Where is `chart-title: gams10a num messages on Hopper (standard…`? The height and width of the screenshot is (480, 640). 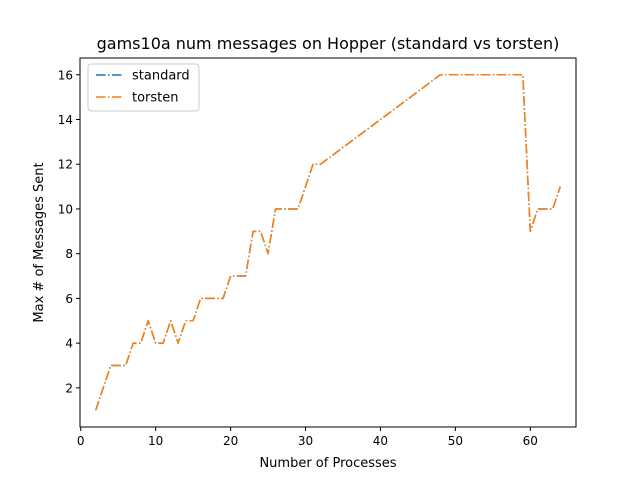
chart-title: gams10a num messages on Hopper (standard… is located at coordinates (328, 43).